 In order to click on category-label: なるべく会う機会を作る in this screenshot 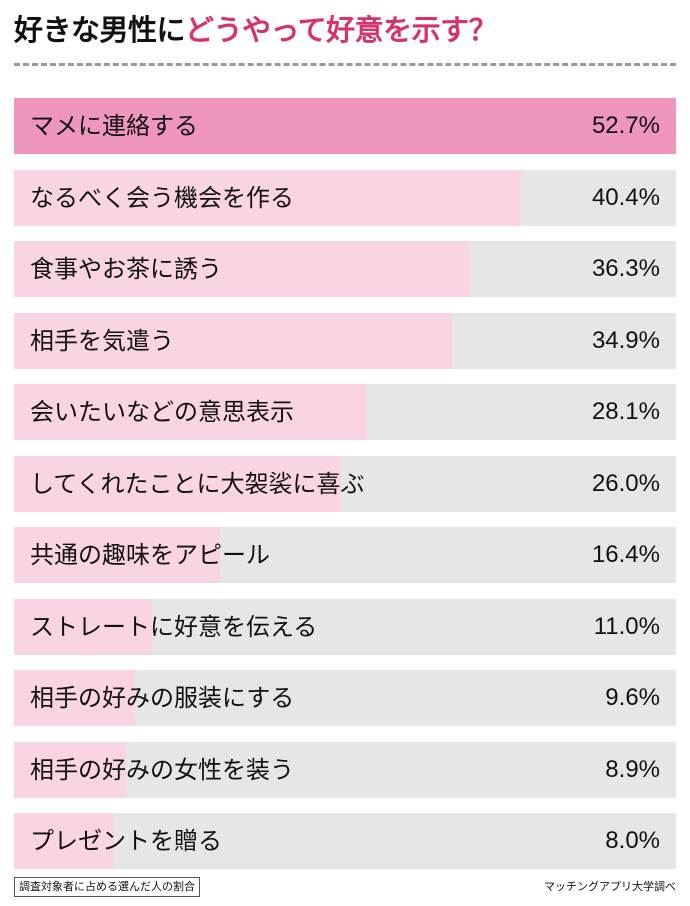, I will do `click(162, 198)`.